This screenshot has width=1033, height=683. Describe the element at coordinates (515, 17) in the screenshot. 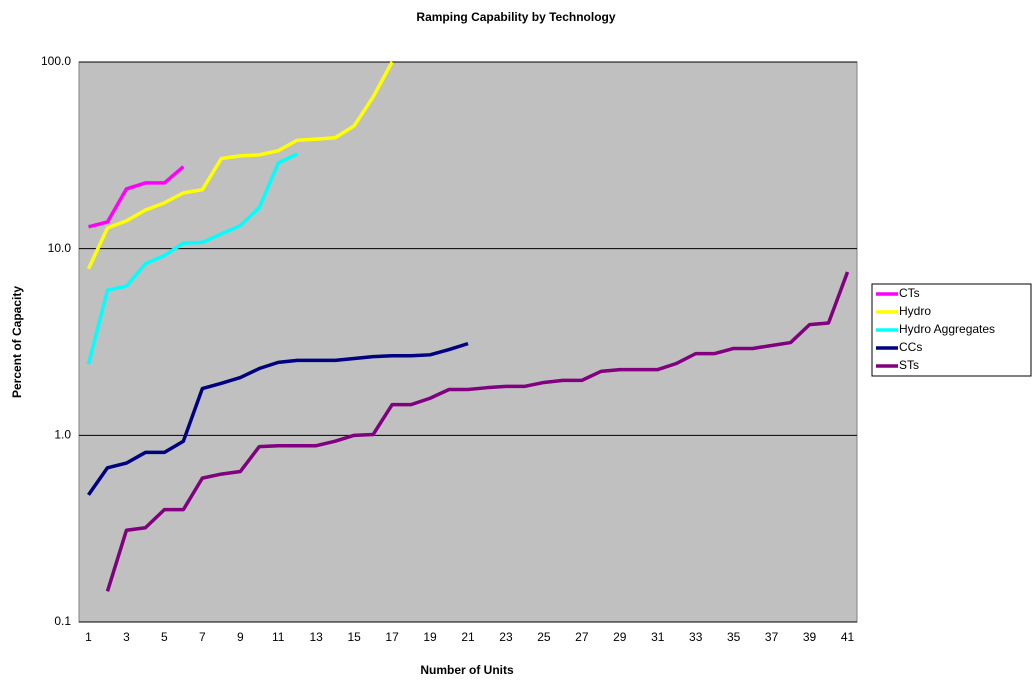

I see `chart-title: Ramping Capability by Technology` at that location.